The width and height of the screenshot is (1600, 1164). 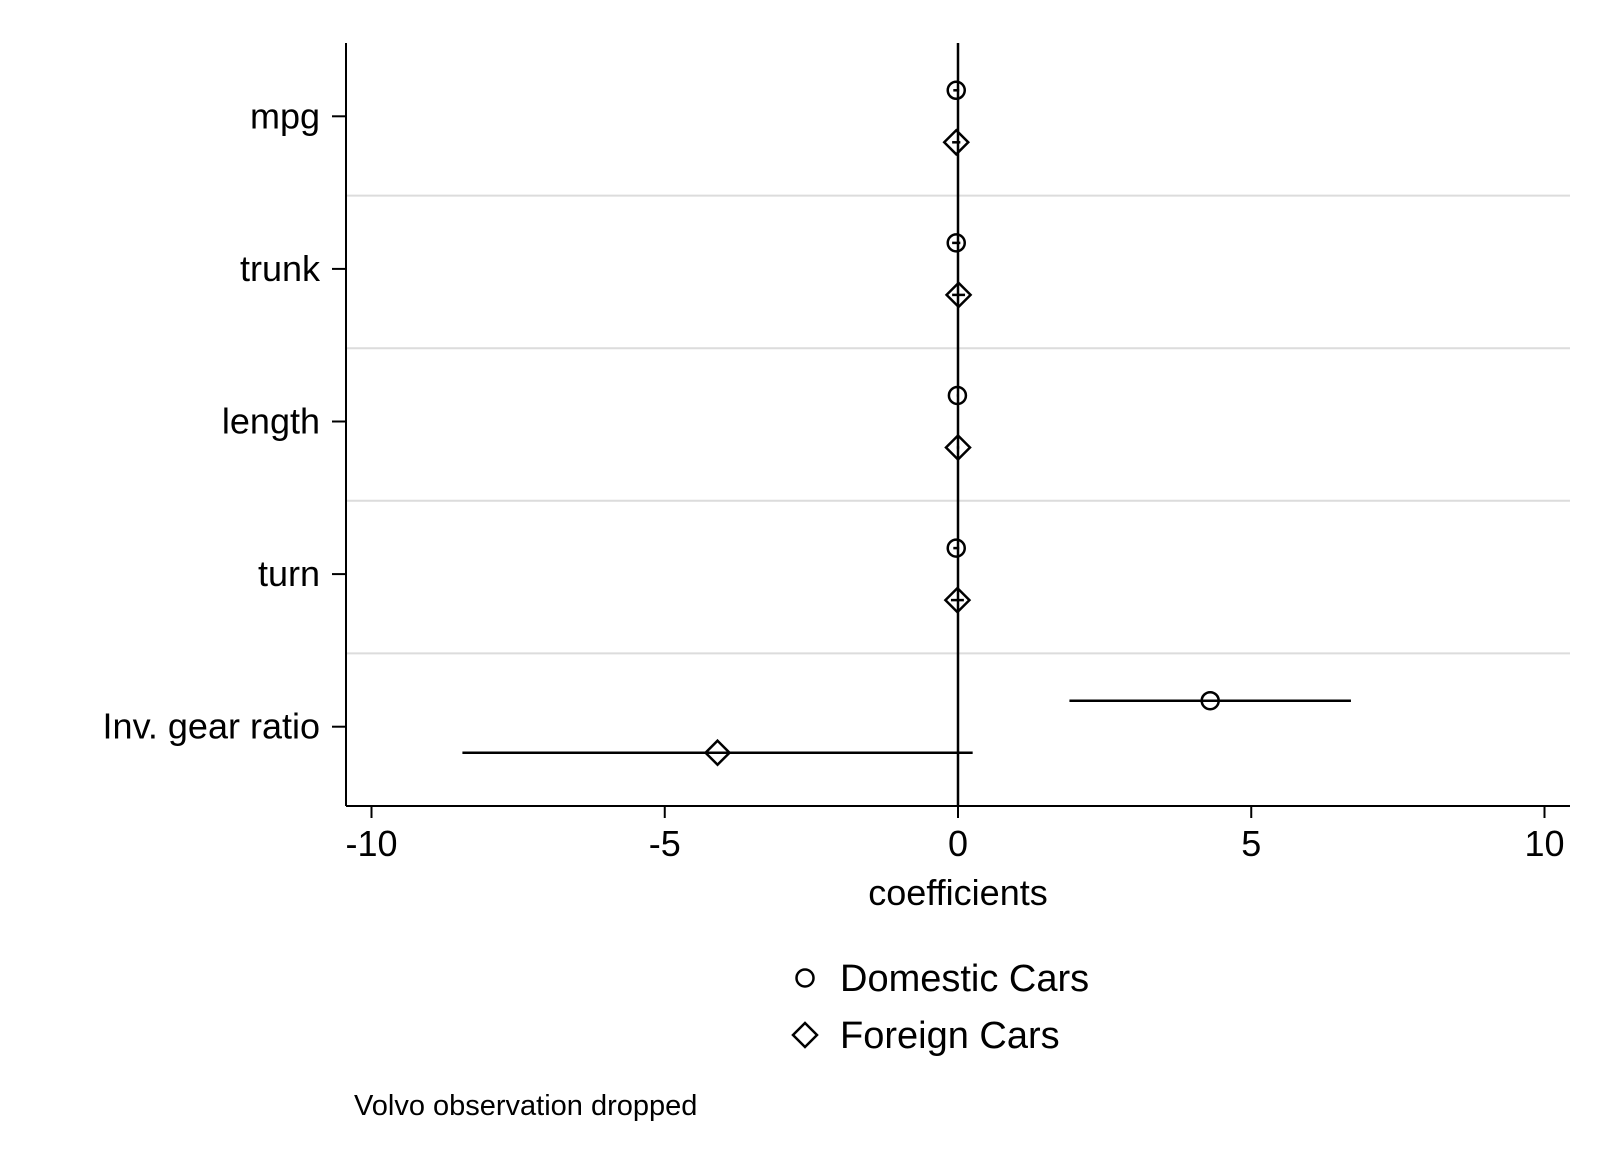 What do you see at coordinates (805, 1035) in the screenshot?
I see `legend-diamond-marker` at bounding box center [805, 1035].